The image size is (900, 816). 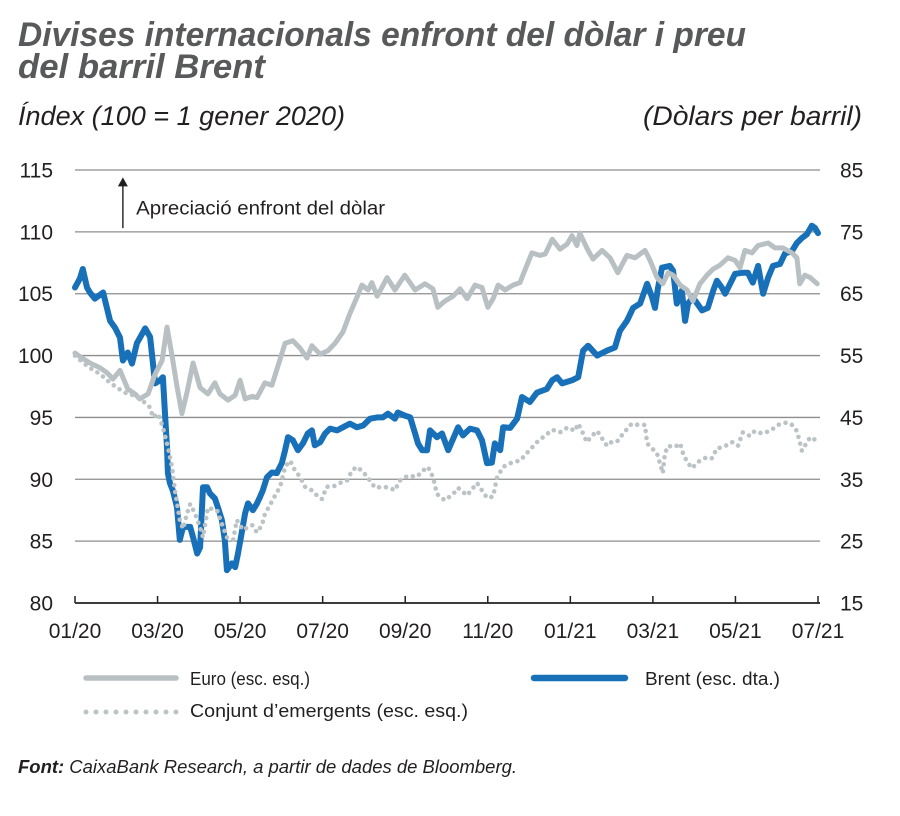 What do you see at coordinates (653, 631) in the screenshot?
I see `x-tick-label: 03/21` at bounding box center [653, 631].